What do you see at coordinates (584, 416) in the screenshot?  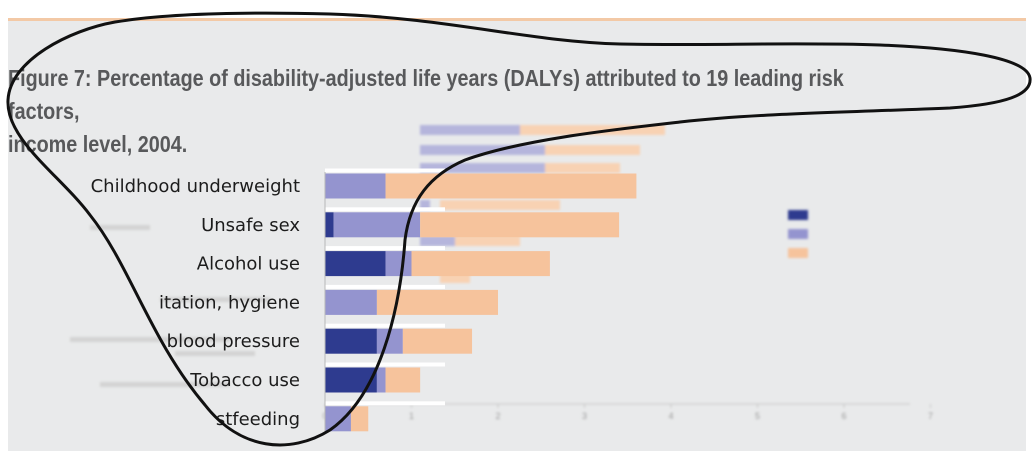 I see `x-tick-label: 3` at bounding box center [584, 416].